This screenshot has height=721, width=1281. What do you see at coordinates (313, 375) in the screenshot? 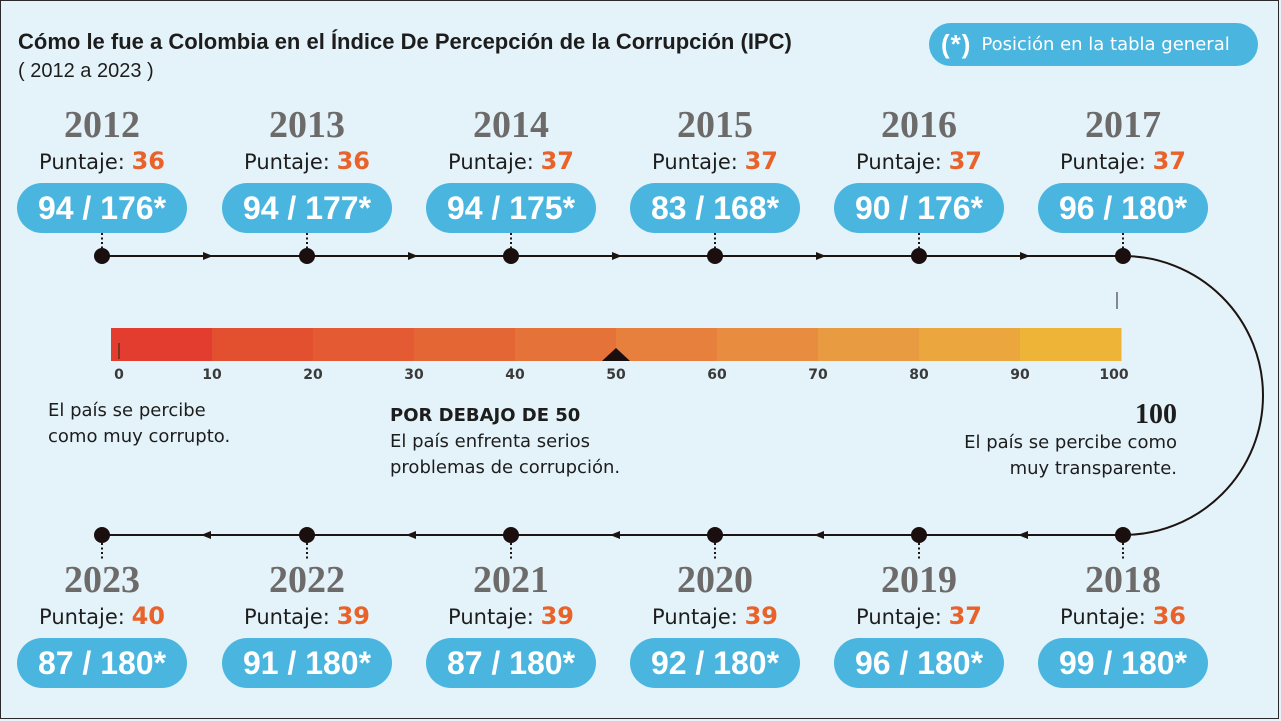
I see `scale-tick-label: 20` at bounding box center [313, 375].